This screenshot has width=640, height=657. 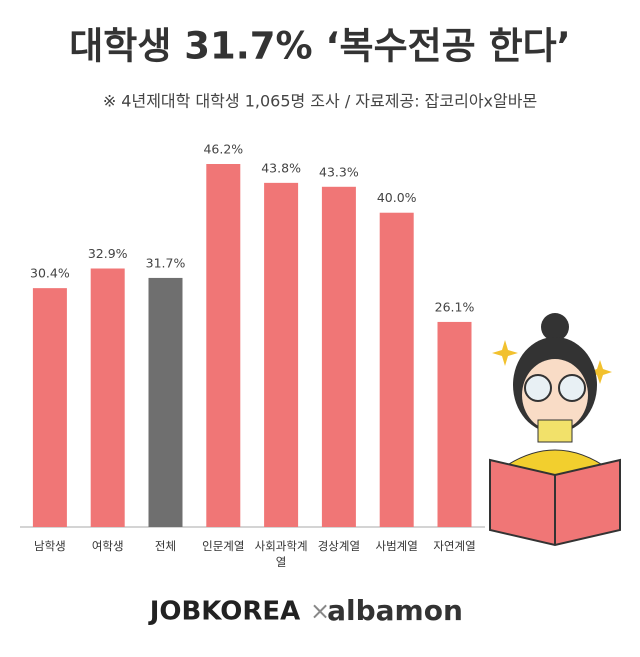 I want to click on x-tick-label: 경상계열, so click(x=339, y=546).